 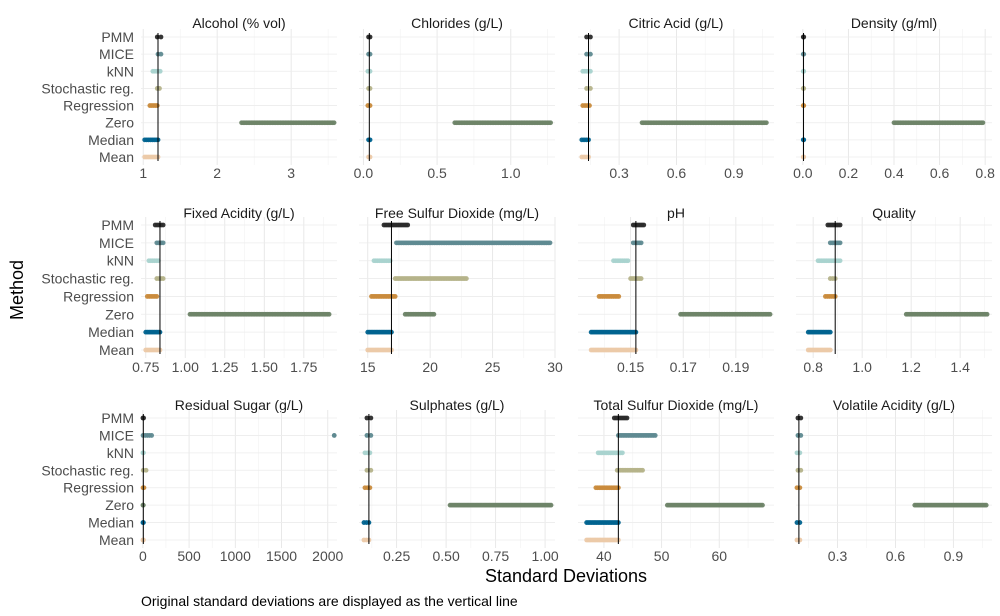 I want to click on point-median, so click(x=370, y=140).